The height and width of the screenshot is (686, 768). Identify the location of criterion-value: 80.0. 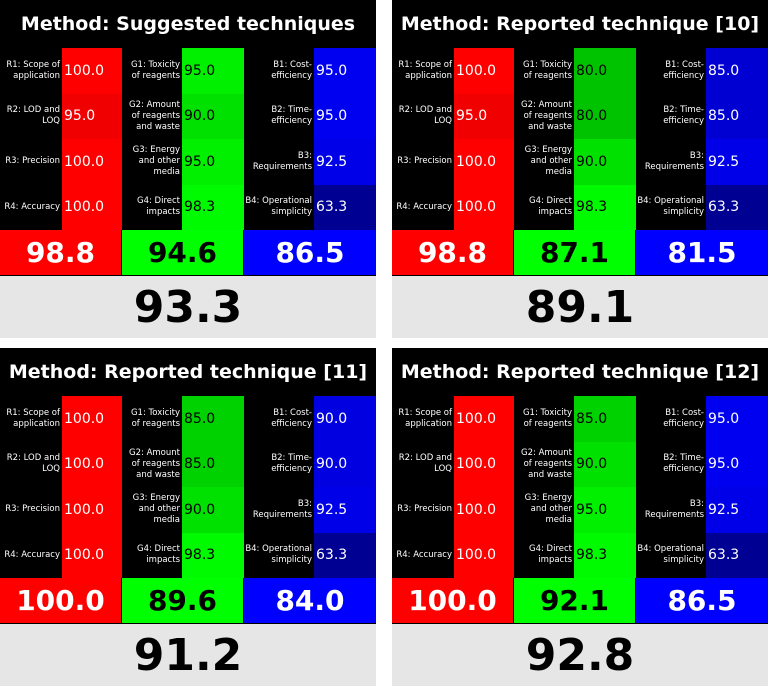
(605, 116).